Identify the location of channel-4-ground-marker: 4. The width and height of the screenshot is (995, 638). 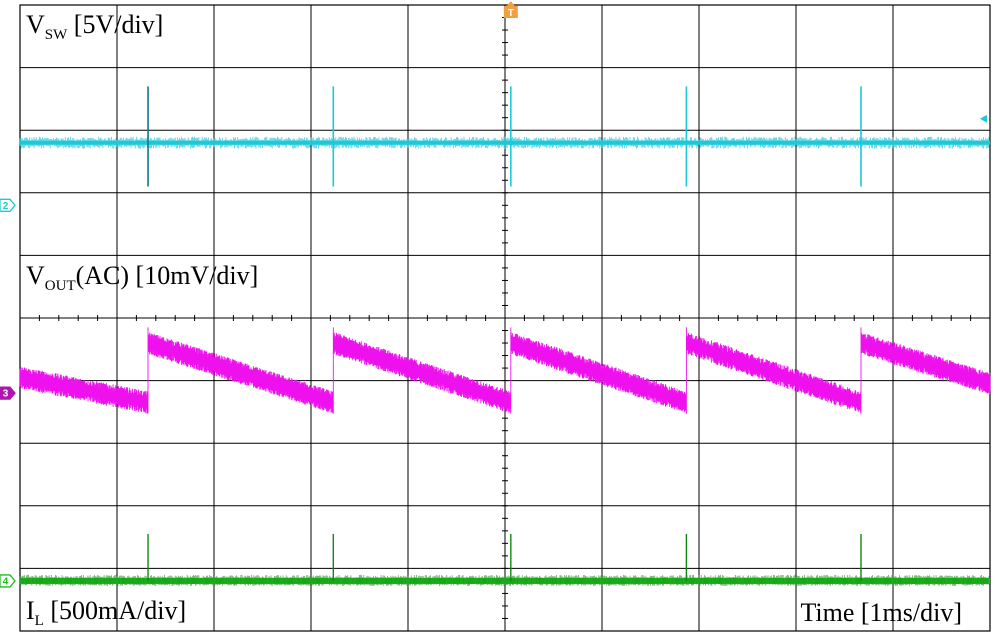
(8, 581).